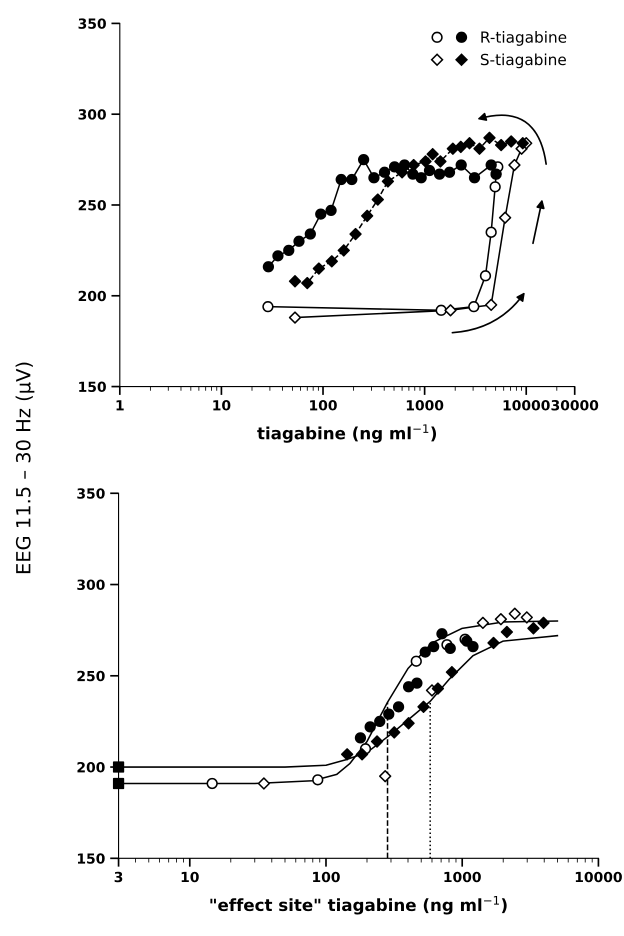 This screenshot has height=936, width=624. What do you see at coordinates (25, 468) in the screenshot?
I see `y-axis-title: EEG 11.5 – 30 Hz (μV)` at bounding box center [25, 468].